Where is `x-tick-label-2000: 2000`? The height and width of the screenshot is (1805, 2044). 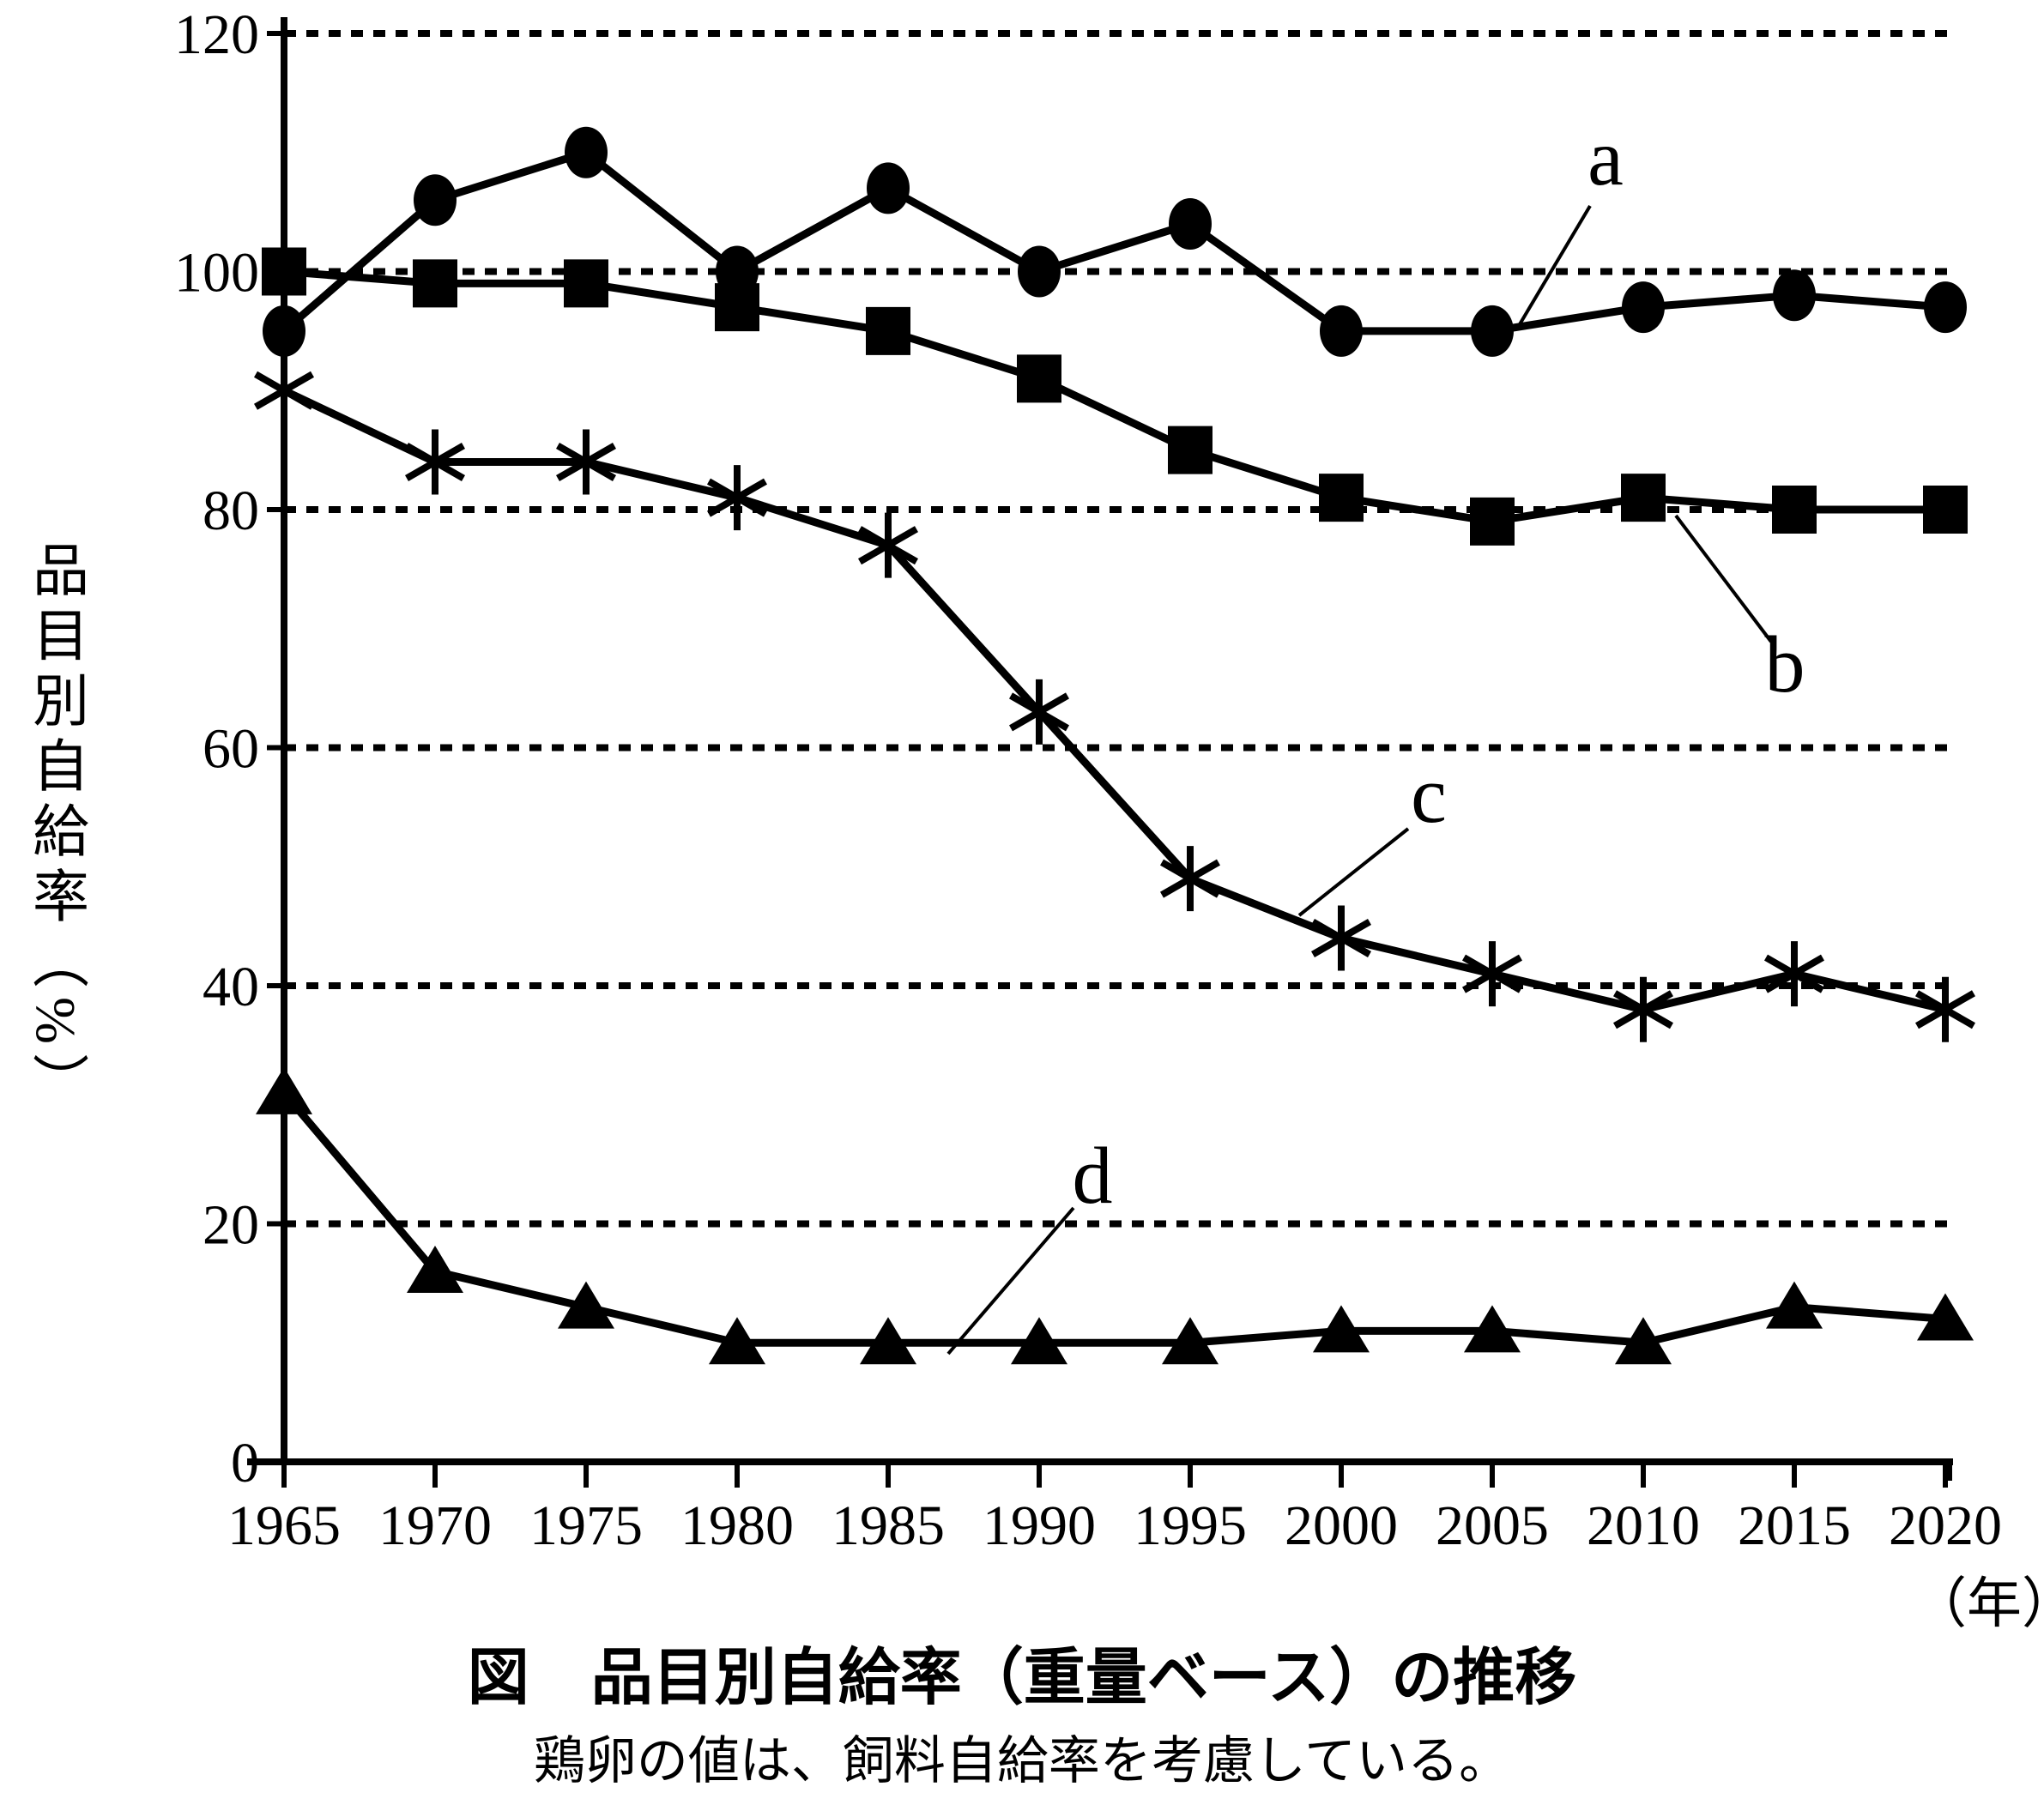
x-tick-label-2000: 2000 is located at coordinates (1341, 1525).